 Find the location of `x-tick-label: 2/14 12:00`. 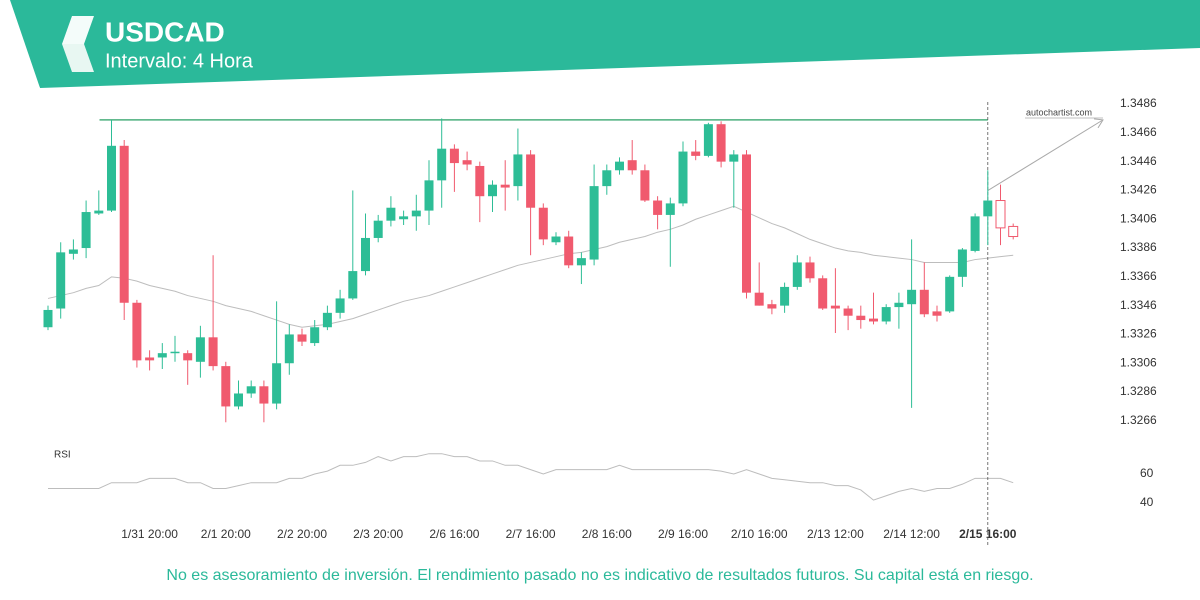

x-tick-label: 2/14 12:00 is located at coordinates (911, 534).